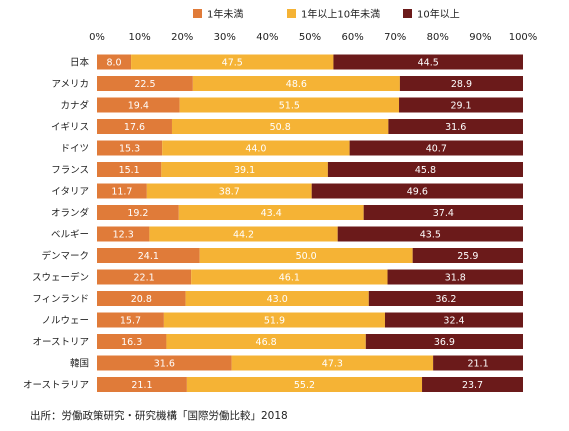 The width and height of the screenshot is (569, 431). I want to click on data-label: 22.1, so click(143, 278).